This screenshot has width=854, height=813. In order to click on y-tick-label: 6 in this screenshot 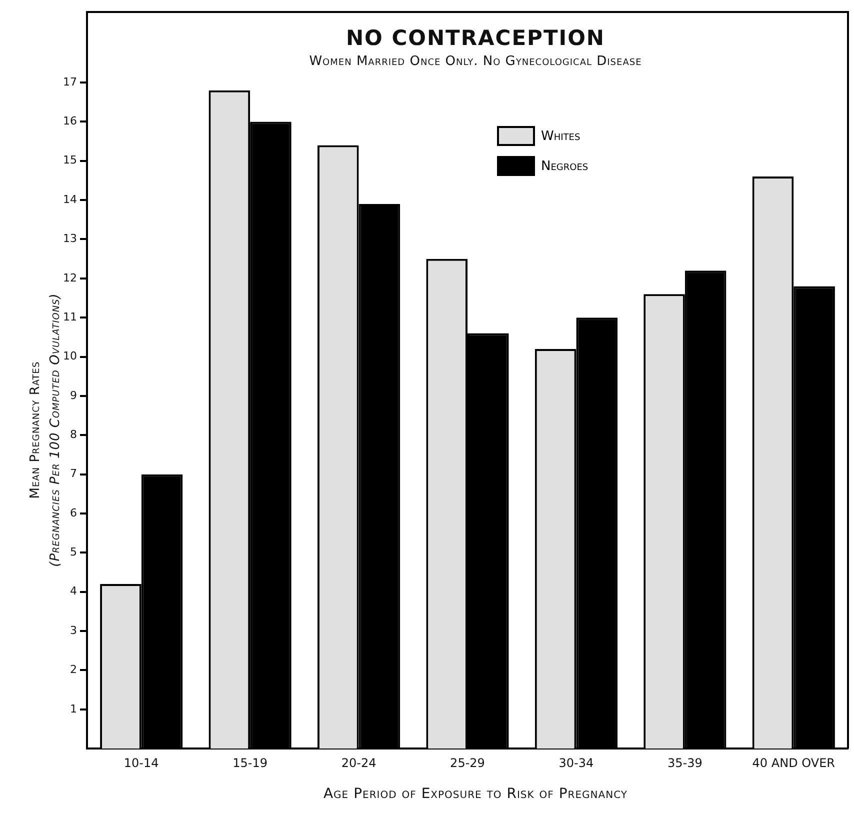, I will do `click(73, 513)`.